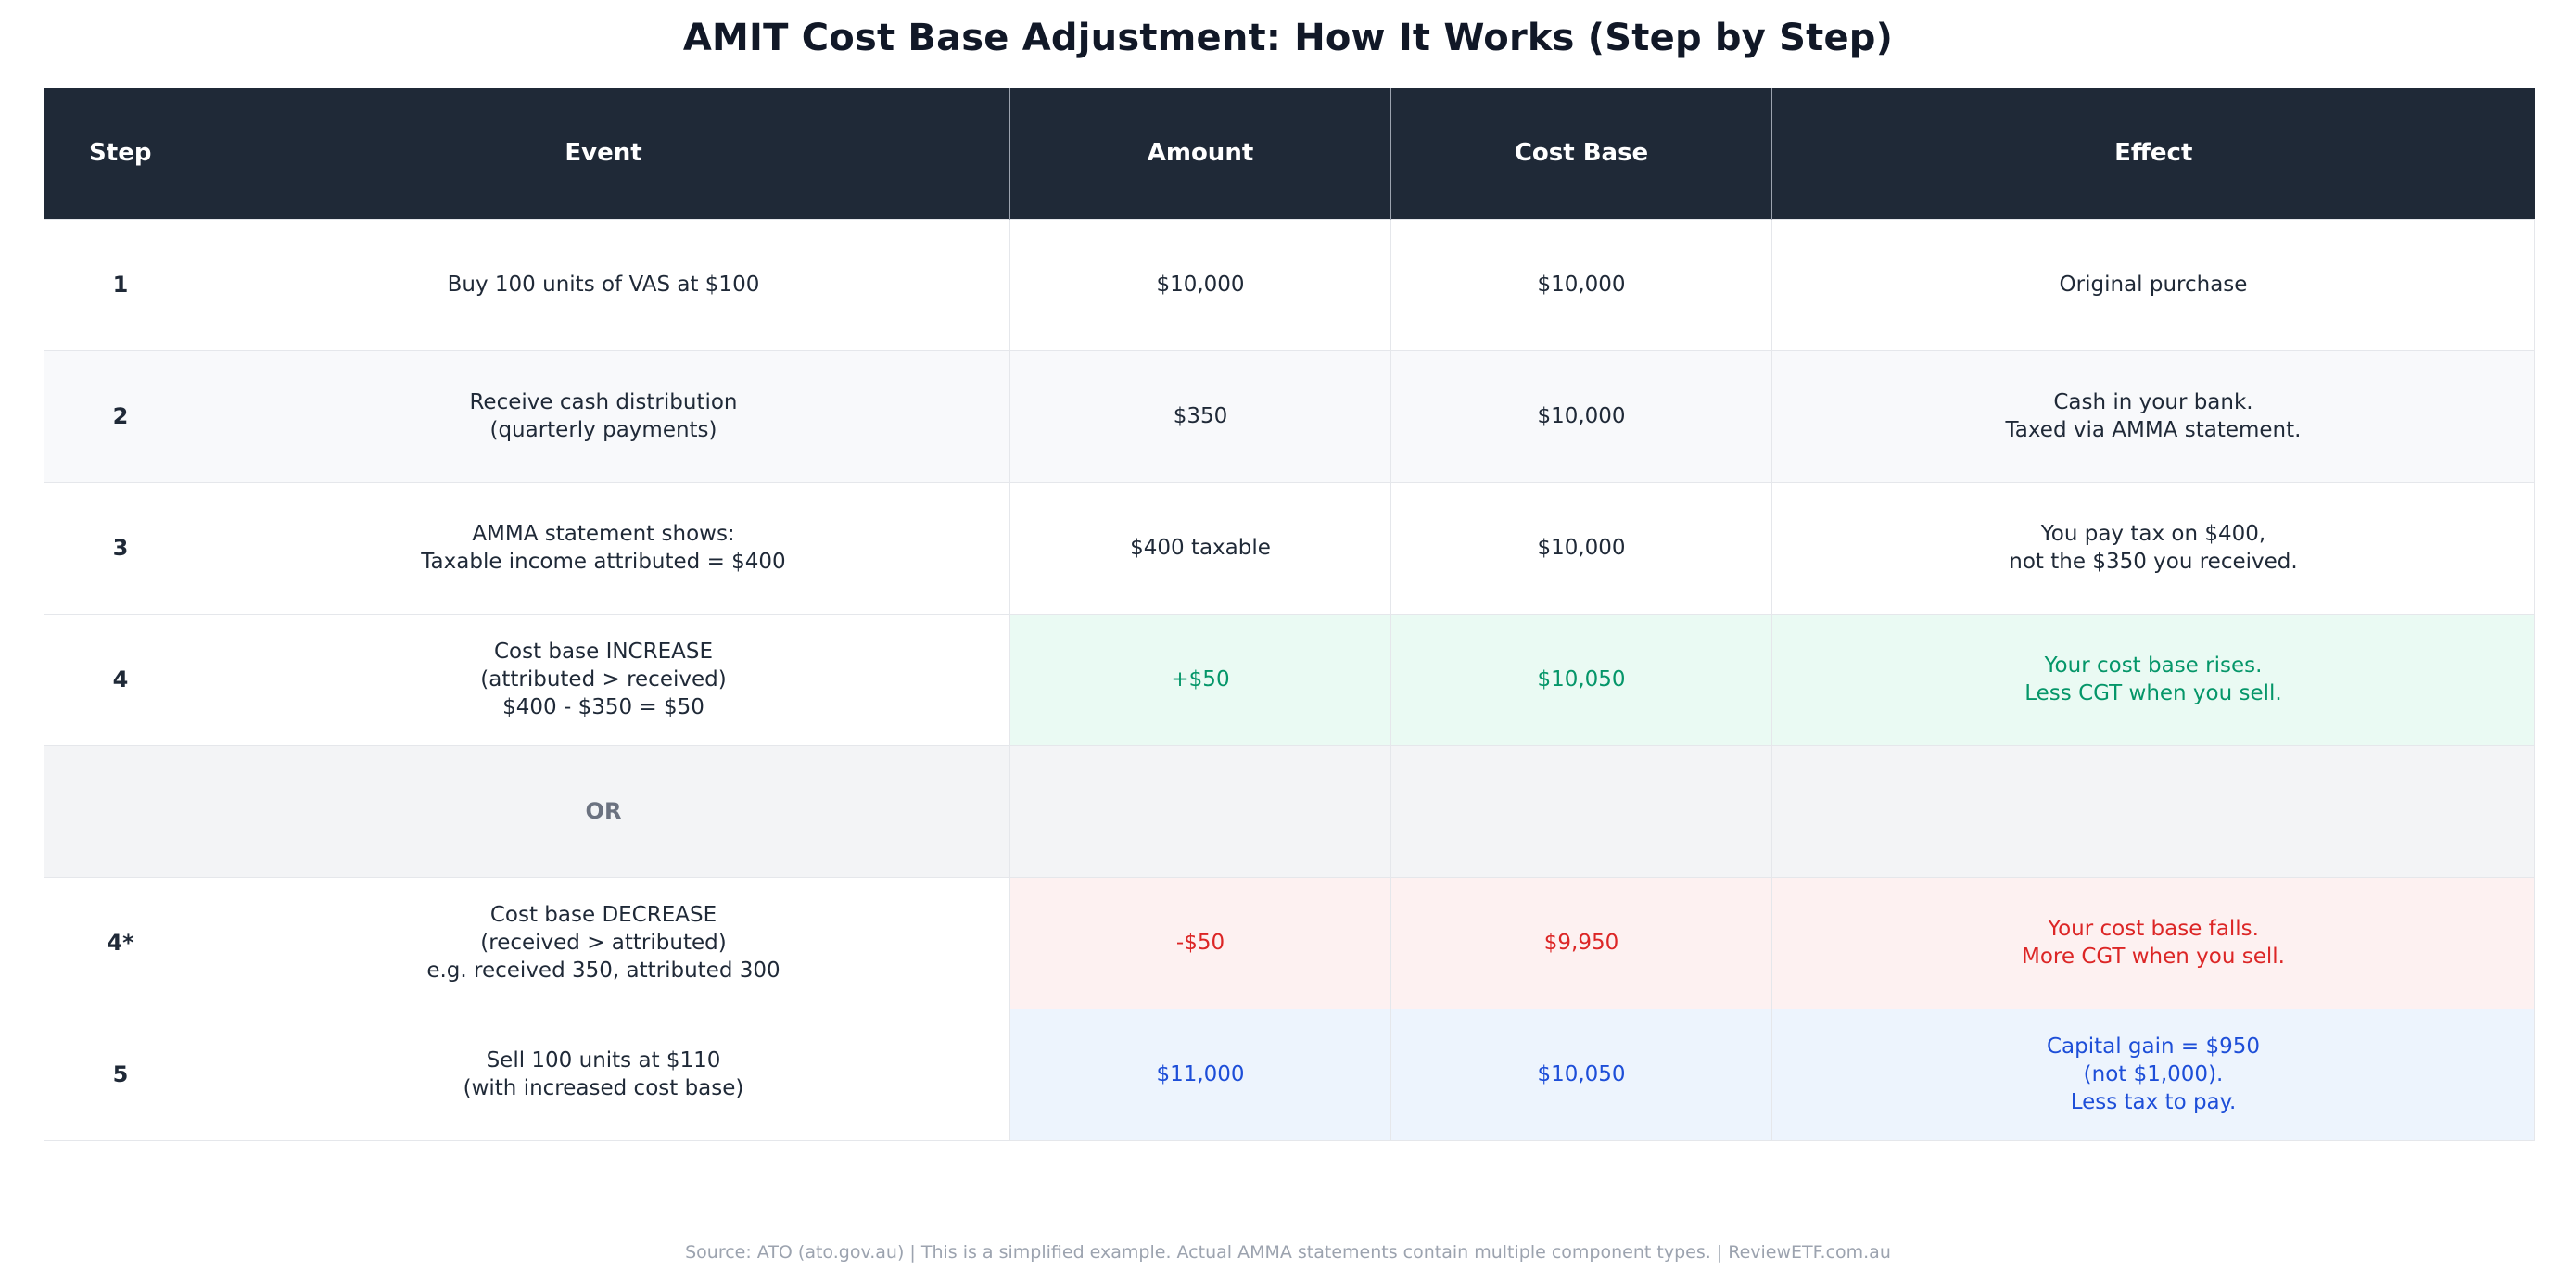 The image size is (2576, 1282). What do you see at coordinates (120, 548) in the screenshot?
I see `step-cell: 3` at bounding box center [120, 548].